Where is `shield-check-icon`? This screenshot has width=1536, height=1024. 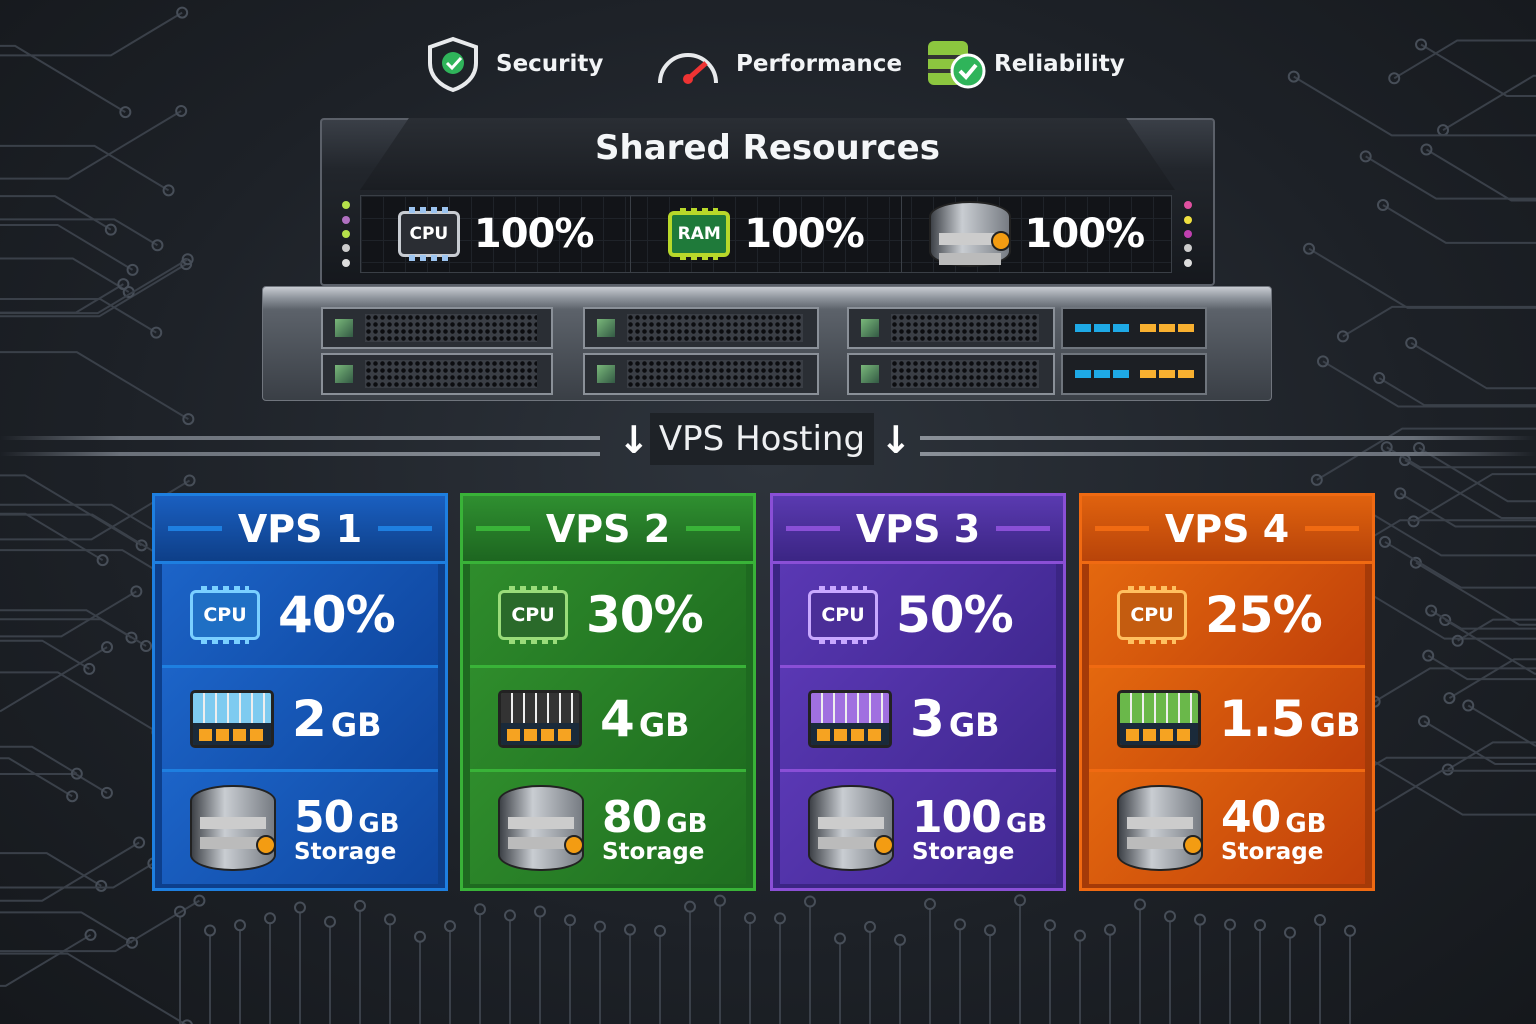 shield-check-icon is located at coordinates (453, 64).